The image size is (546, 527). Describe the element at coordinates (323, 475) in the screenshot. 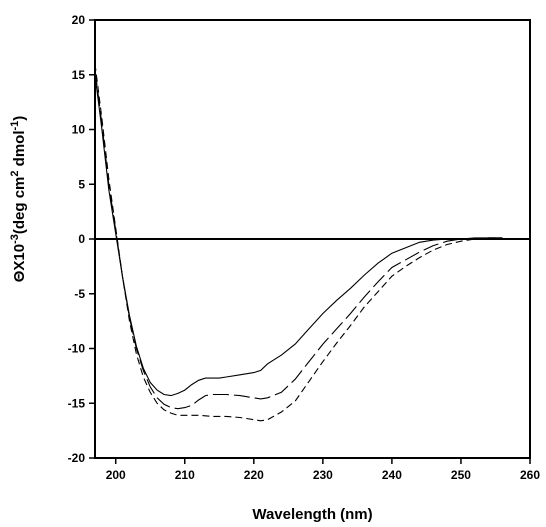

I see `x-tick-label: 230` at that location.